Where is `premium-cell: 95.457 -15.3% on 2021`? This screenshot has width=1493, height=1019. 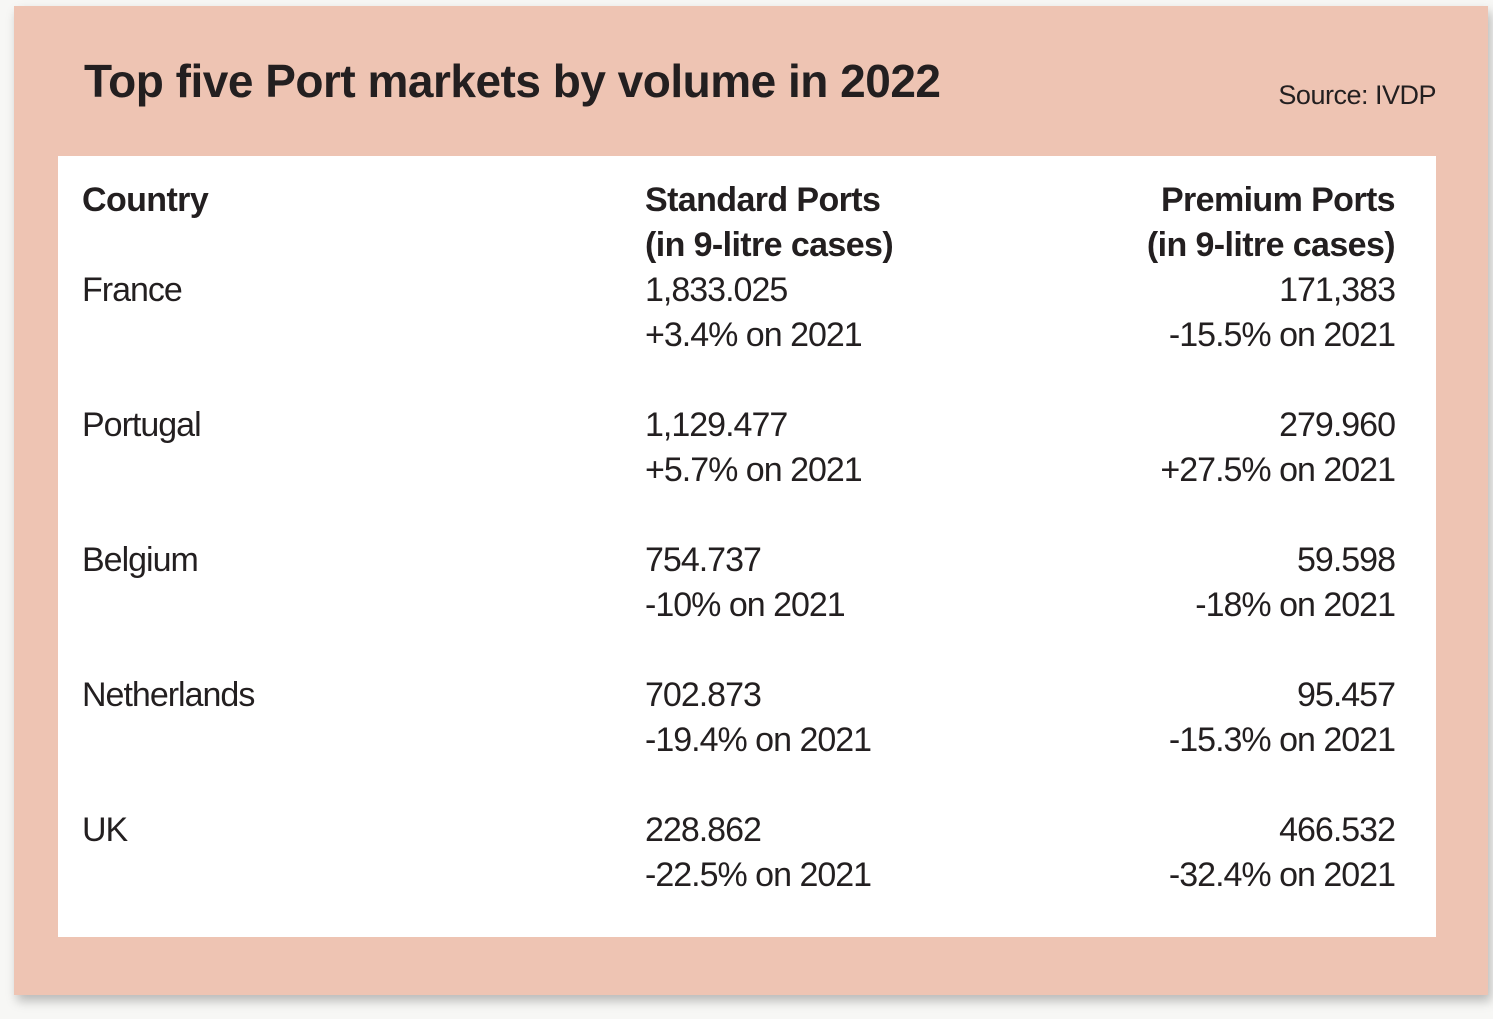
premium-cell: 95.457 -15.3% on 2021 is located at coordinates (1282, 718).